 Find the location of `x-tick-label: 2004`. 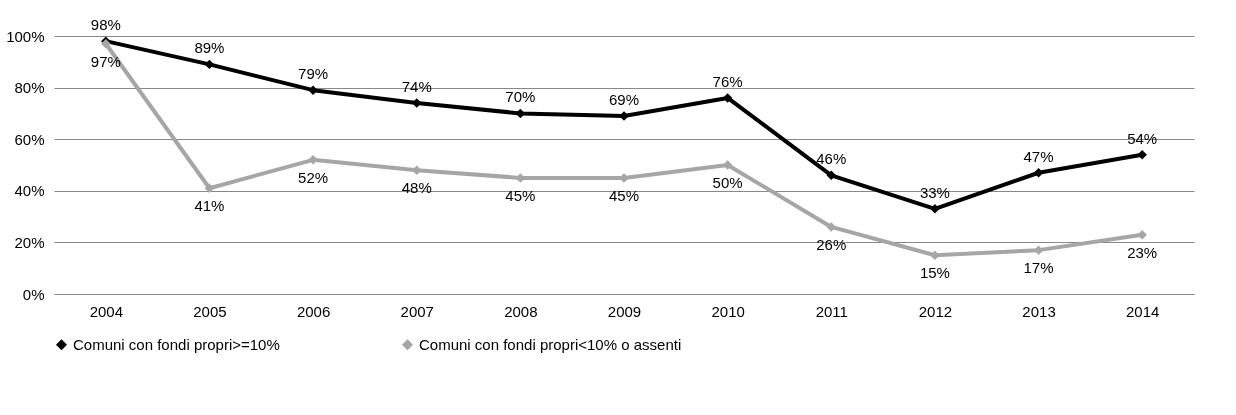

x-tick-label: 2004 is located at coordinates (106, 311).